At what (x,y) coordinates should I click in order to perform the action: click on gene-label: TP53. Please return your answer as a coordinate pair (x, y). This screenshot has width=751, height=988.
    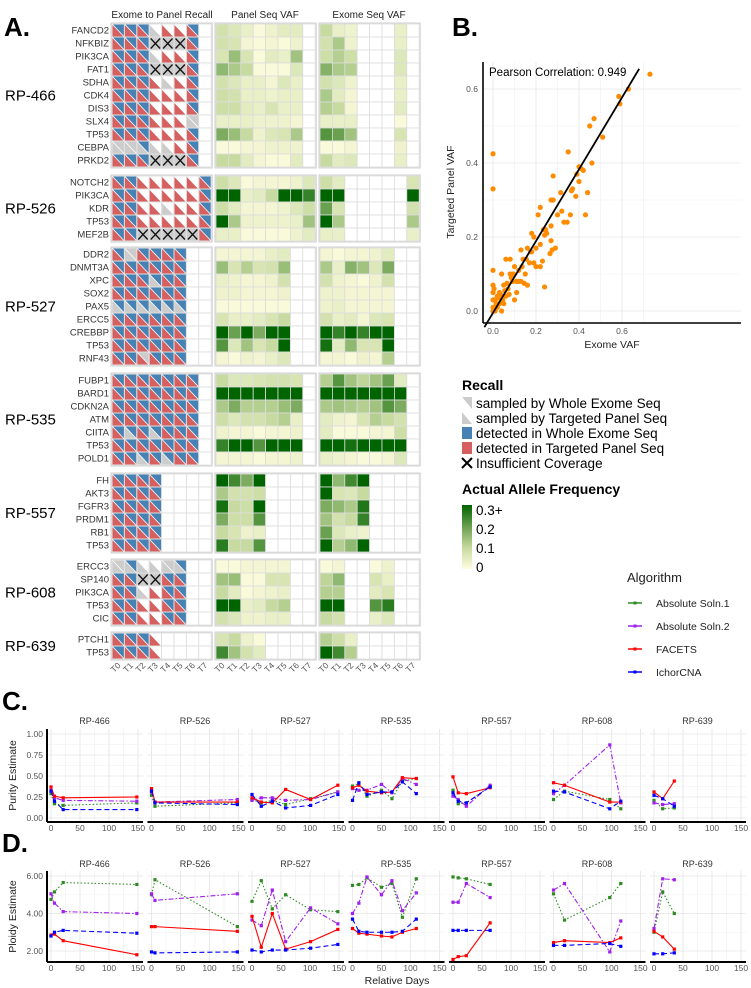
    Looking at the image, I should click on (97, 346).